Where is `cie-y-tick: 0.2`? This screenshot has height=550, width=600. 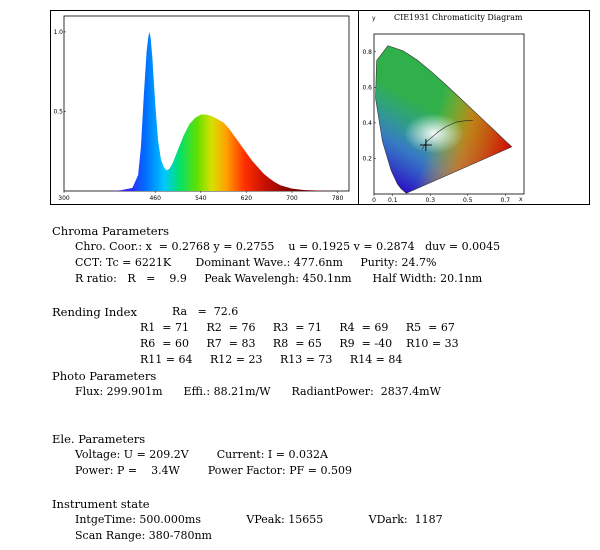 cie-y-tick: 0.2 is located at coordinates (367, 158).